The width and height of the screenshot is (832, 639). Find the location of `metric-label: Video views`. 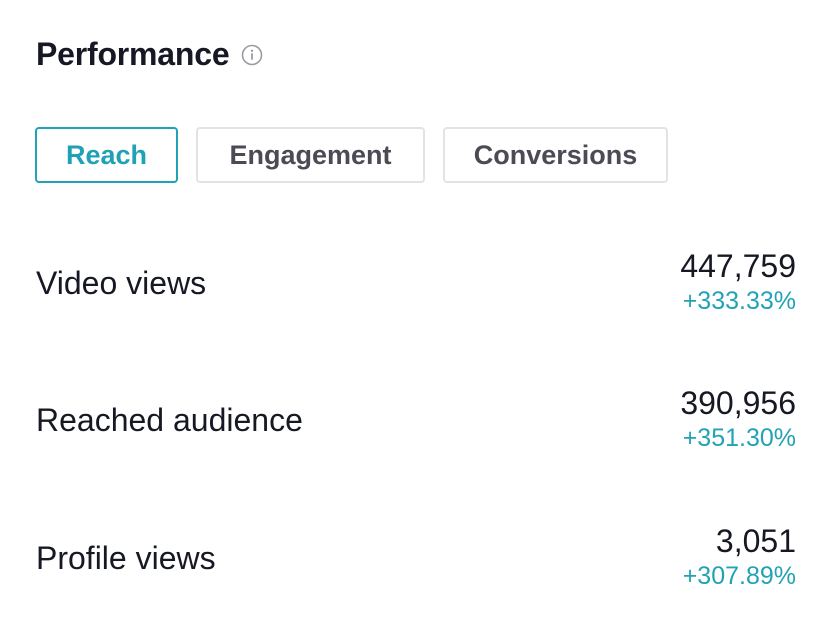

metric-label: Video views is located at coordinates (121, 283).